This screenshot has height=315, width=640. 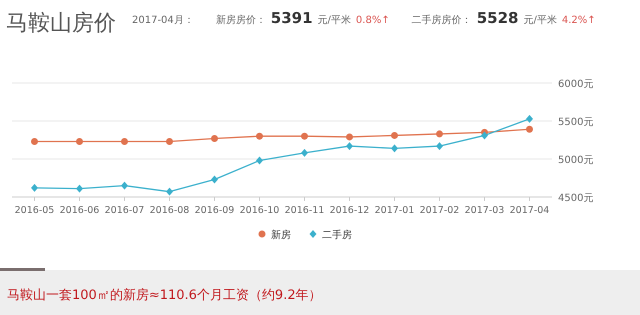 I want to click on text: 马鞍山一套100㎡的新房≈110.6个月工资（约9.2年）, so click(x=164, y=295).